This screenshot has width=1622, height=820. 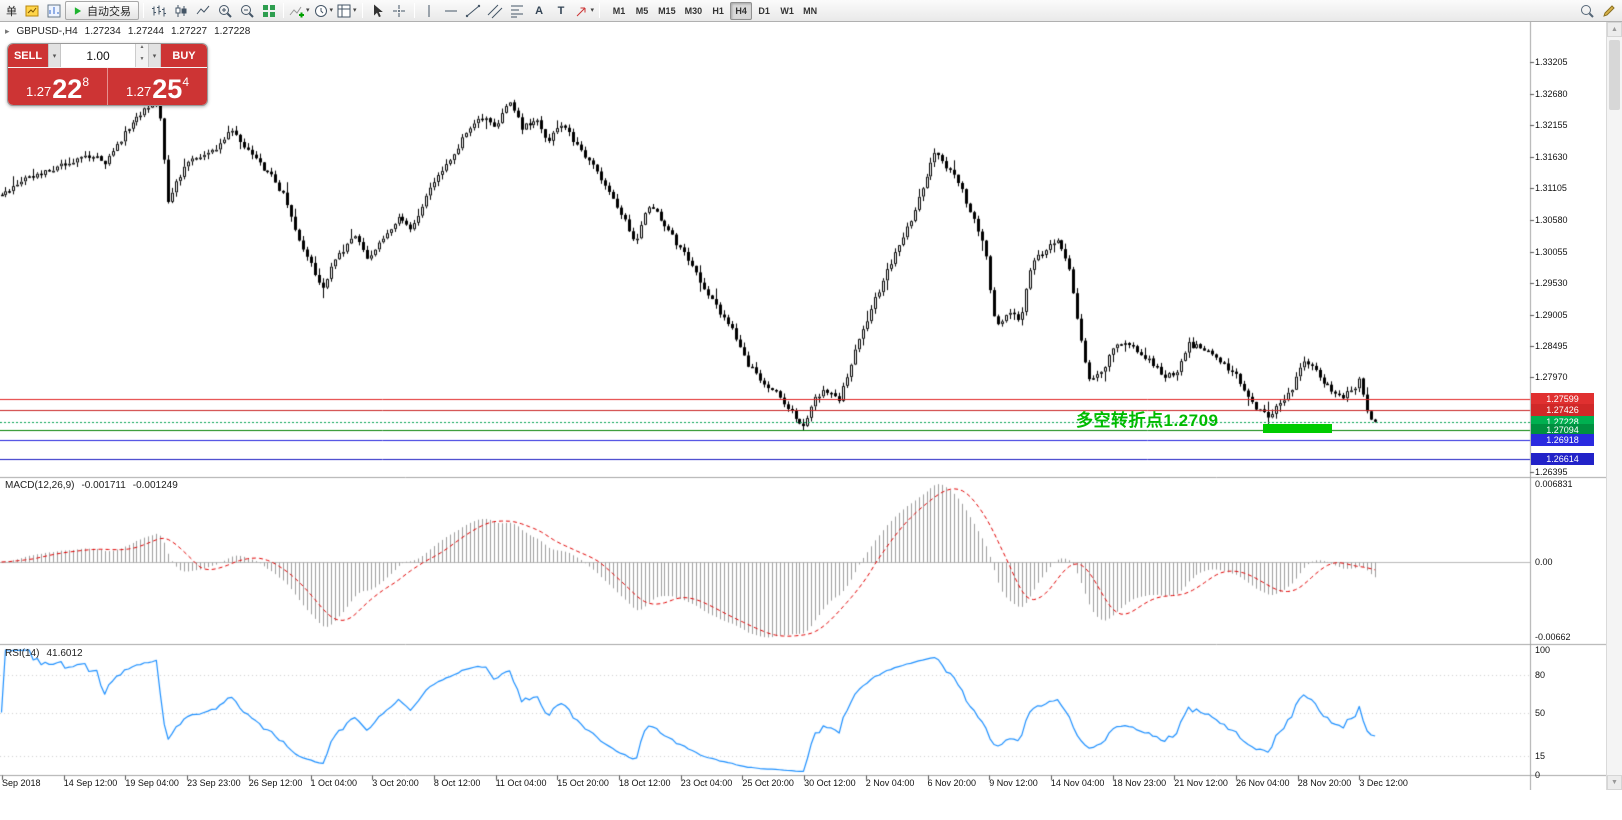 I want to click on time-axis-label: 11 Oct 04:00, so click(x=521, y=783).